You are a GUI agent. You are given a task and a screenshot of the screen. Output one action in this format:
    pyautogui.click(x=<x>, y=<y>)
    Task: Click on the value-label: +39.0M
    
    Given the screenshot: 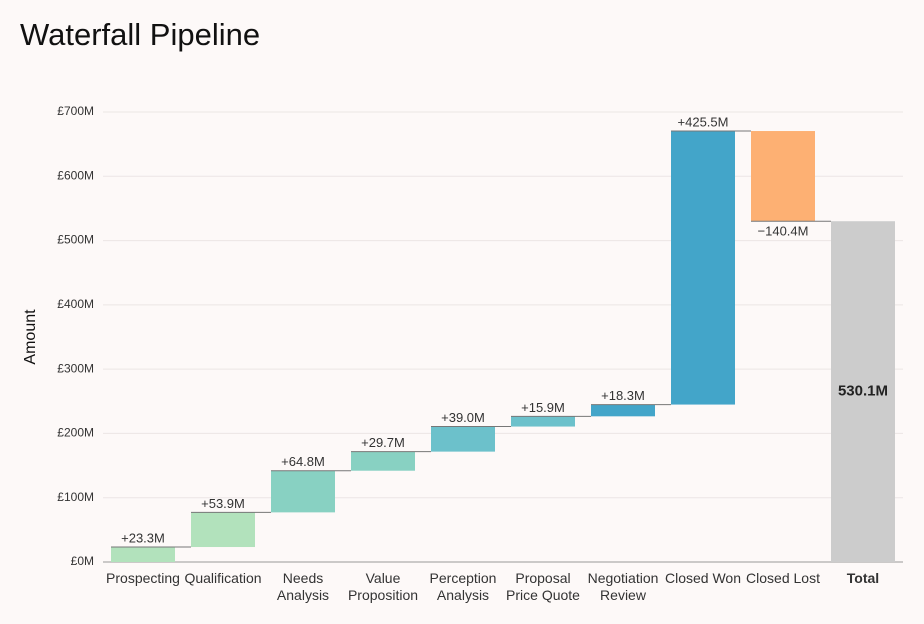 What is the action you would take?
    pyautogui.click(x=463, y=417)
    